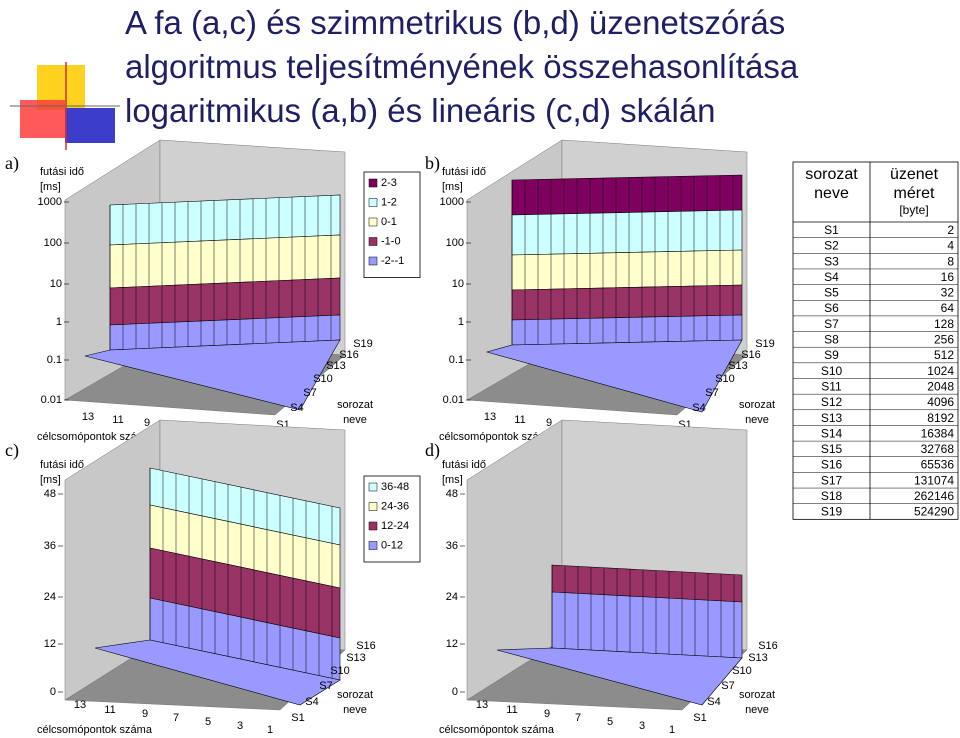 This screenshot has height=738, width=960. Describe the element at coordinates (934, 512) in the screenshot. I see `table-cell: 524290` at that location.